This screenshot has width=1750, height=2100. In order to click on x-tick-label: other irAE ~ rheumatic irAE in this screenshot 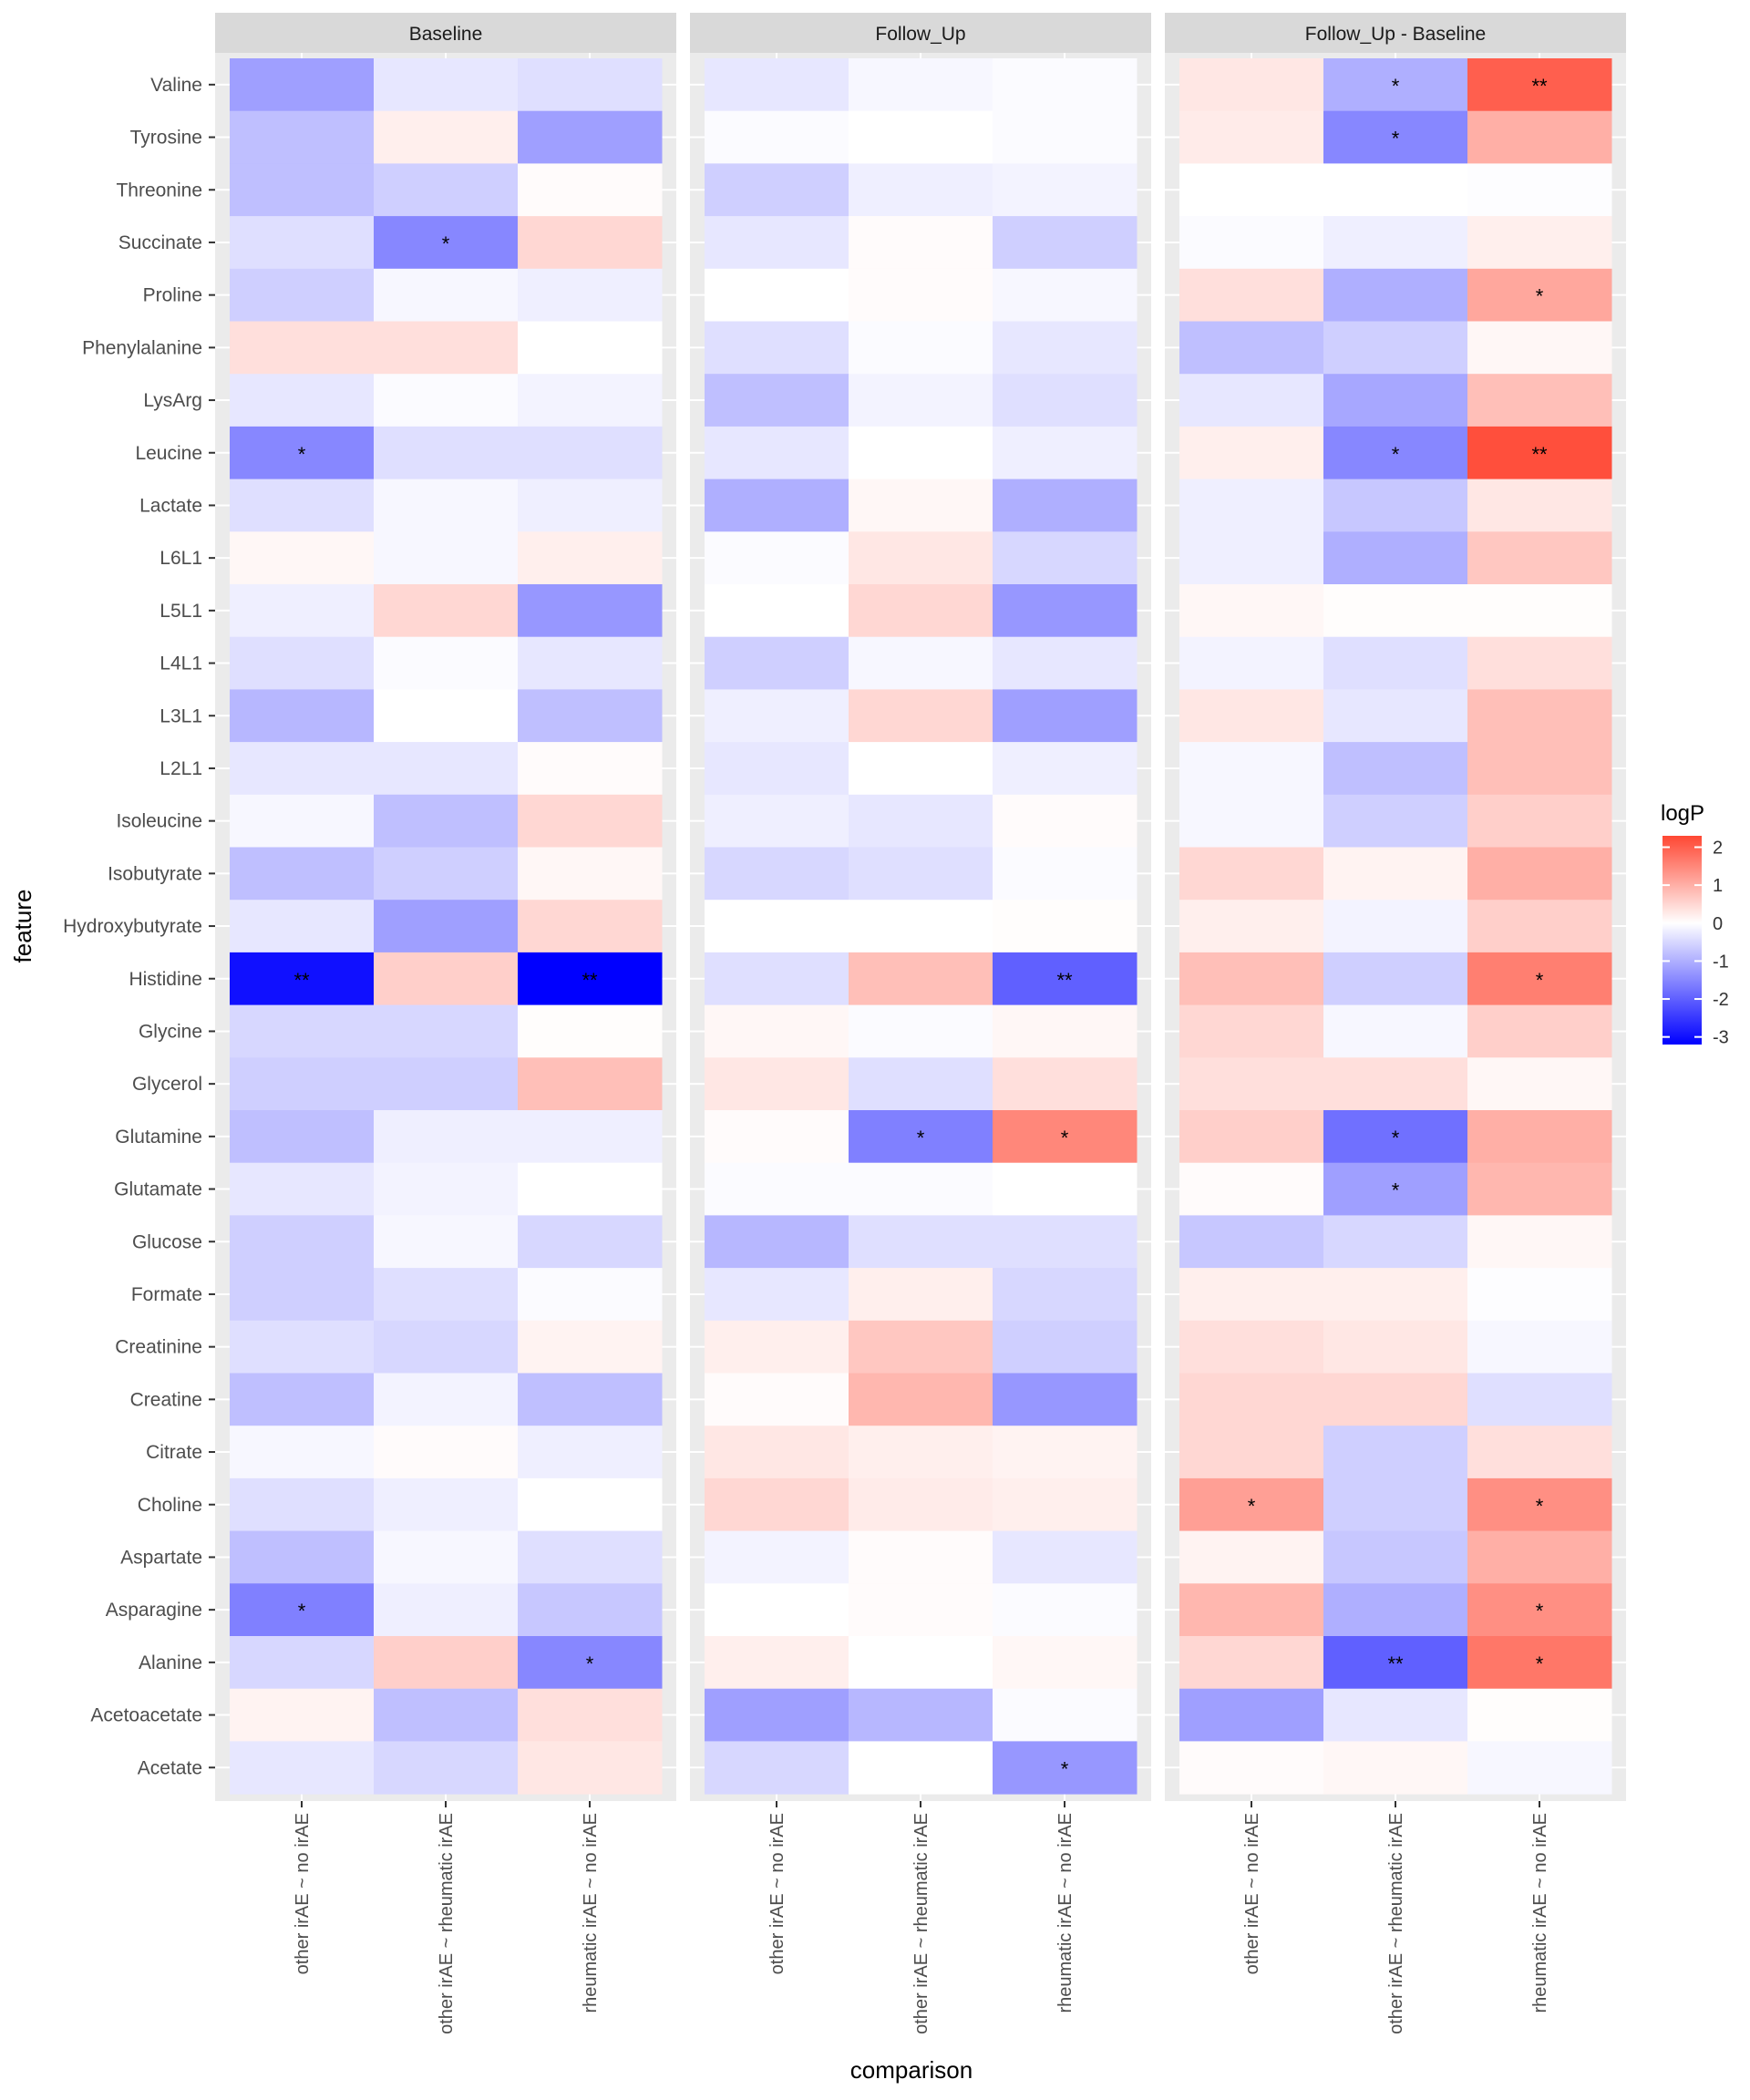, I will do `click(1396, 1923)`.